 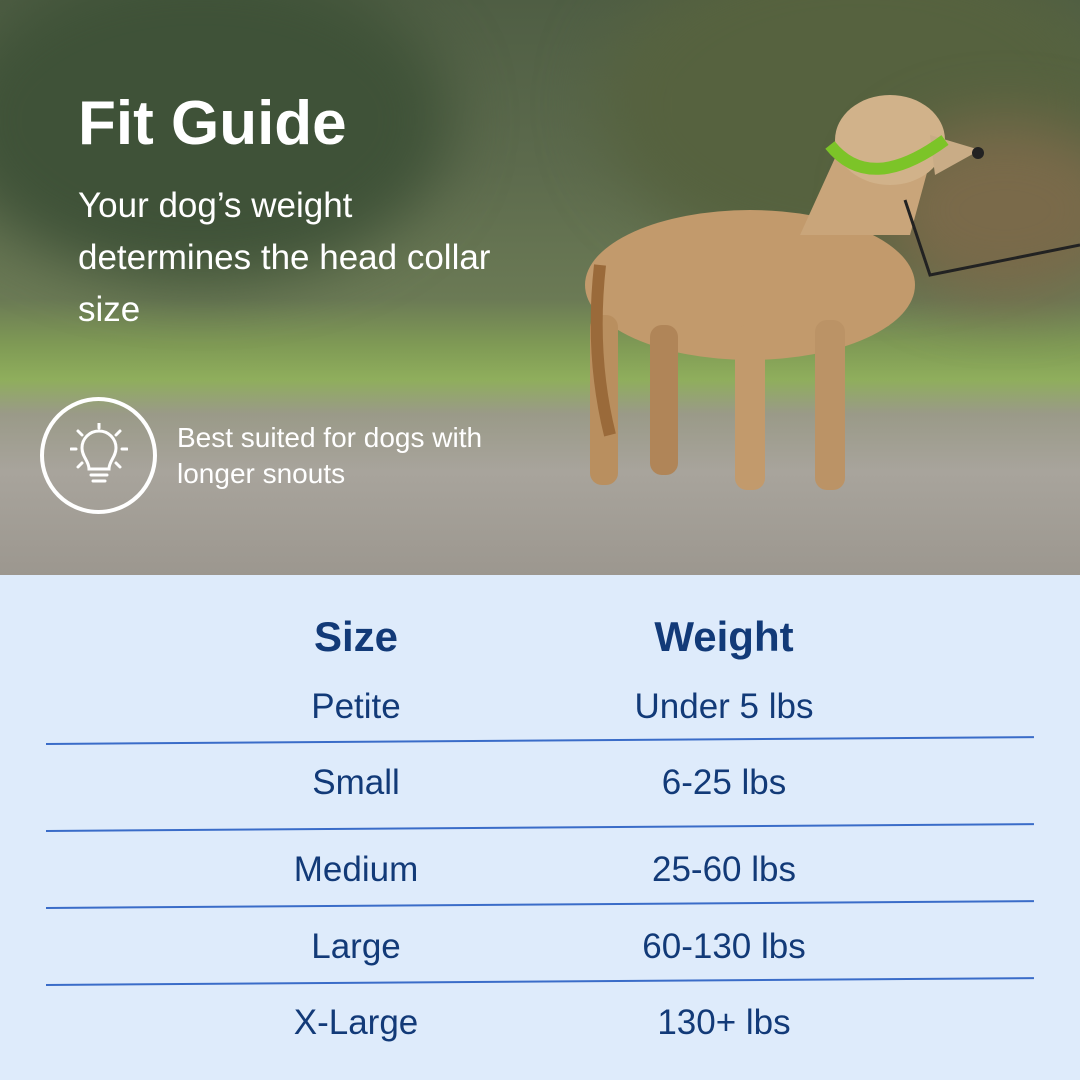 I want to click on page-title: Fit Guide, so click(x=212, y=123).